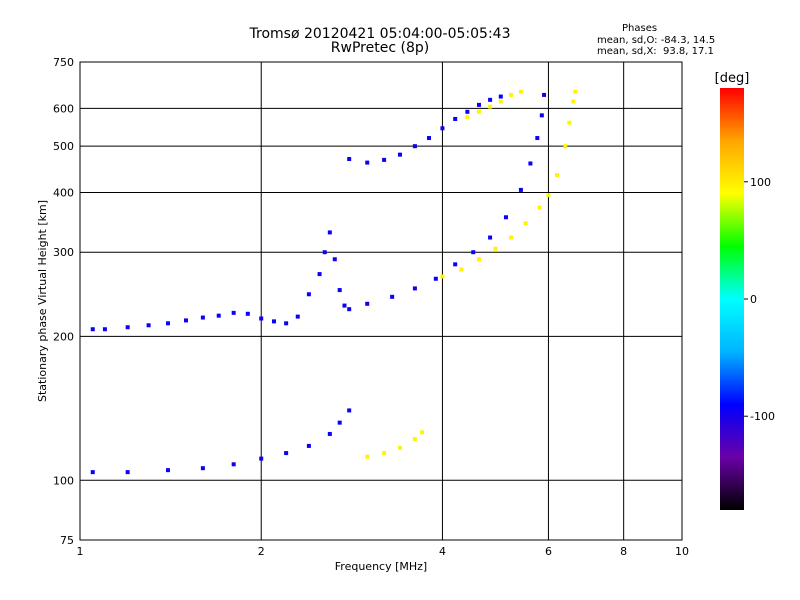 This screenshot has height=600, width=800. What do you see at coordinates (63, 146) in the screenshot?
I see `y-tick-label: 500` at bounding box center [63, 146].